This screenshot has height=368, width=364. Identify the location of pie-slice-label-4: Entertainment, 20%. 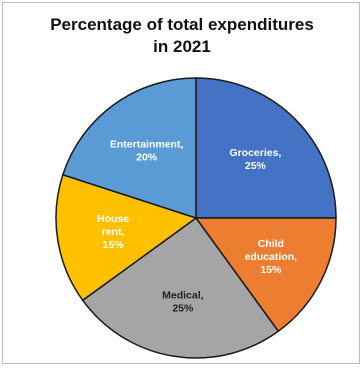
(147, 151).